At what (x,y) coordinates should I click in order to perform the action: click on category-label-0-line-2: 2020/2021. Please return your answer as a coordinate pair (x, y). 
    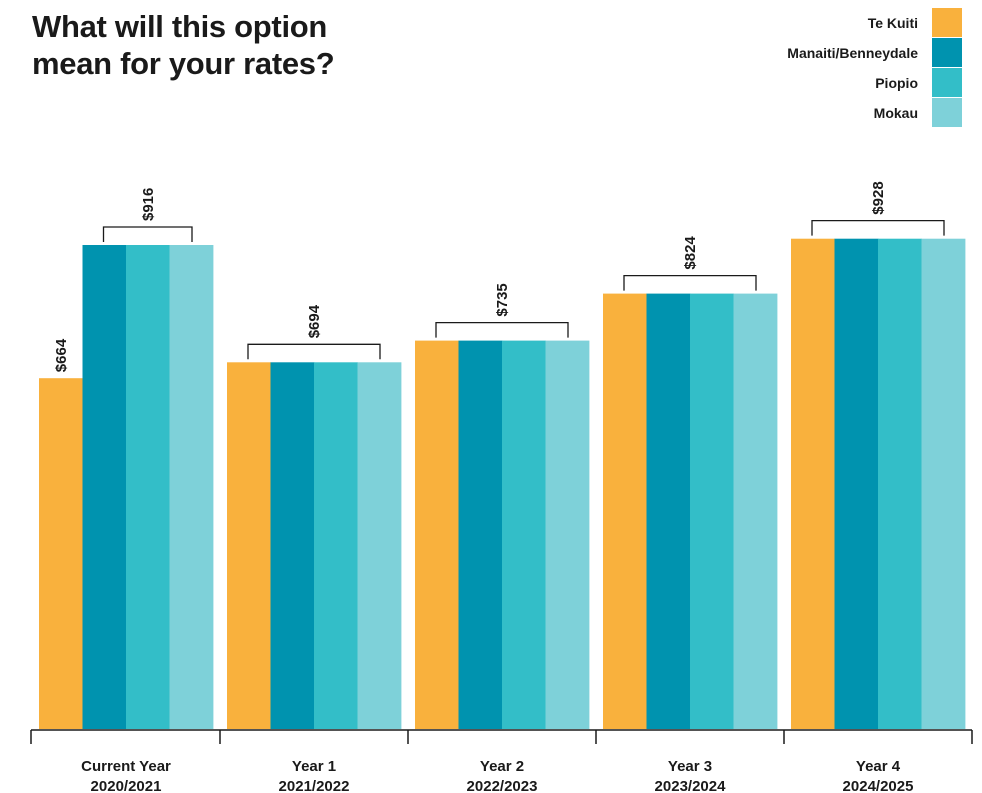
    Looking at the image, I should click on (126, 785).